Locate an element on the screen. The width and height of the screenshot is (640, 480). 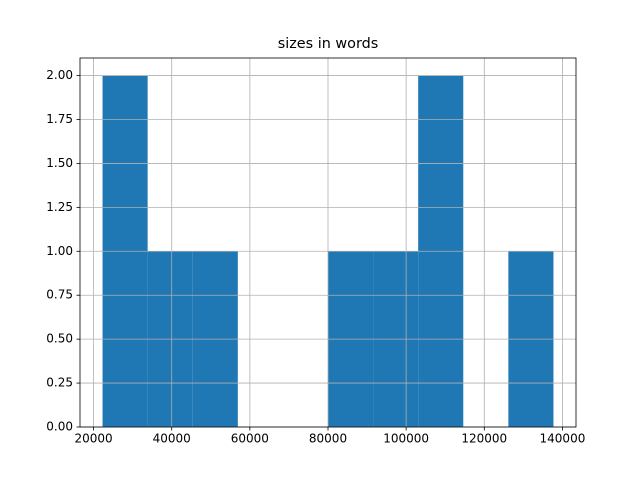
x-tick-label: 120000 is located at coordinates (484, 439).